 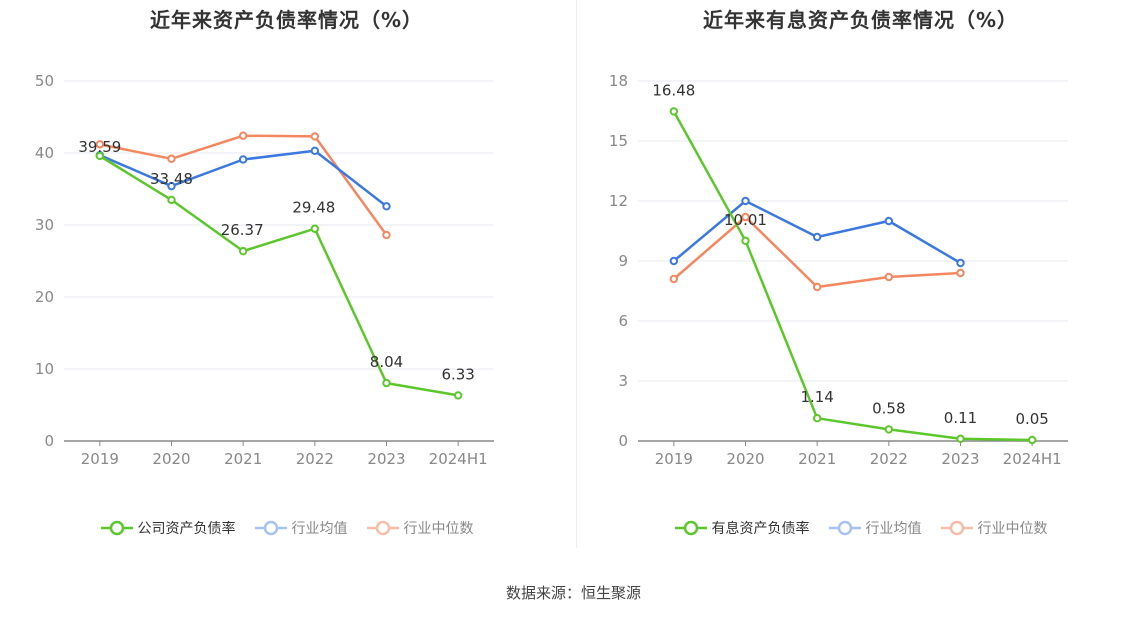 What do you see at coordinates (623, 321) in the screenshot?
I see `y-tick-label: 6` at bounding box center [623, 321].